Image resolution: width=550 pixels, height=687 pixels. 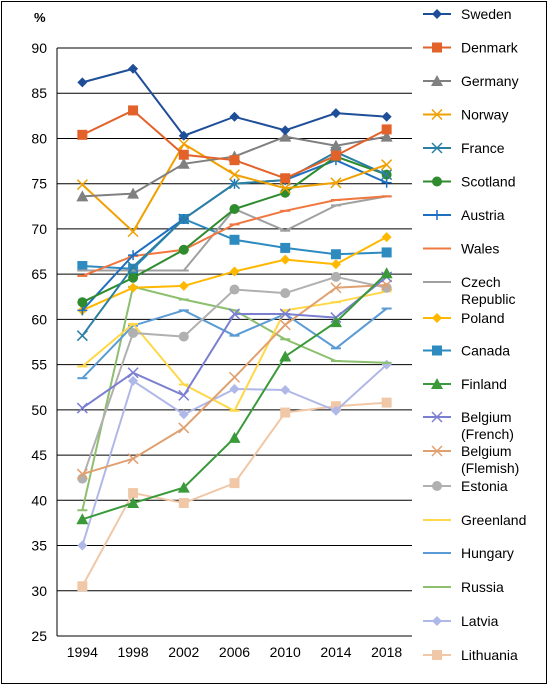 What do you see at coordinates (487, 553) in the screenshot?
I see `legend-label: Hungary` at bounding box center [487, 553].